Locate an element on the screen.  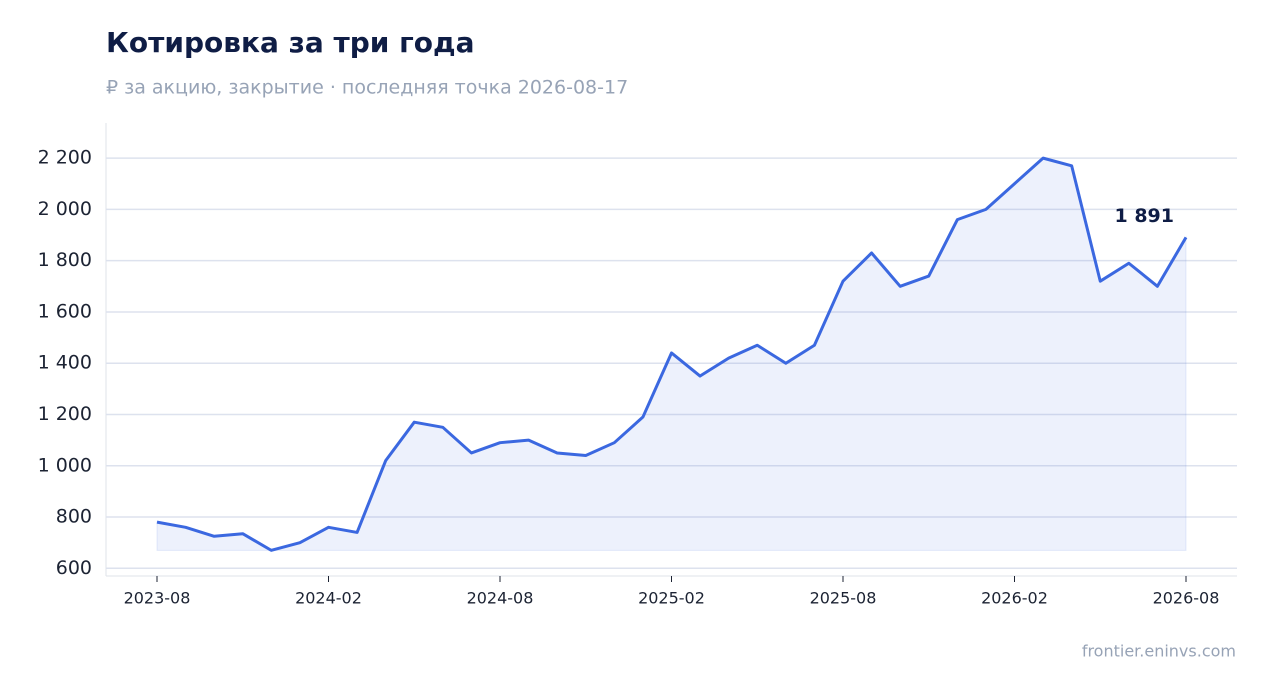
source: frontier.eninvs.com is located at coordinates (1159, 651).